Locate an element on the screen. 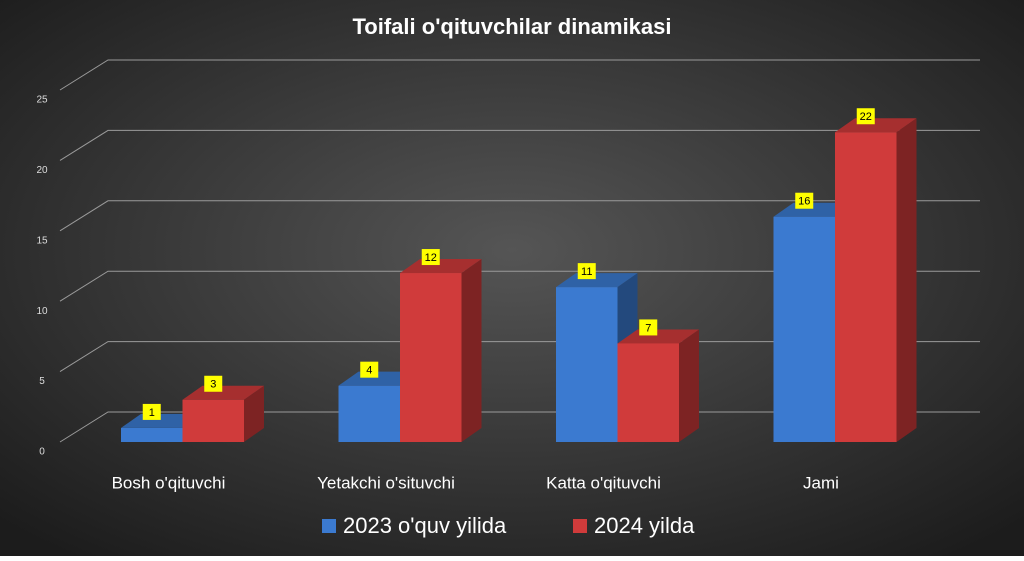  data-label: 11 is located at coordinates (586, 272).